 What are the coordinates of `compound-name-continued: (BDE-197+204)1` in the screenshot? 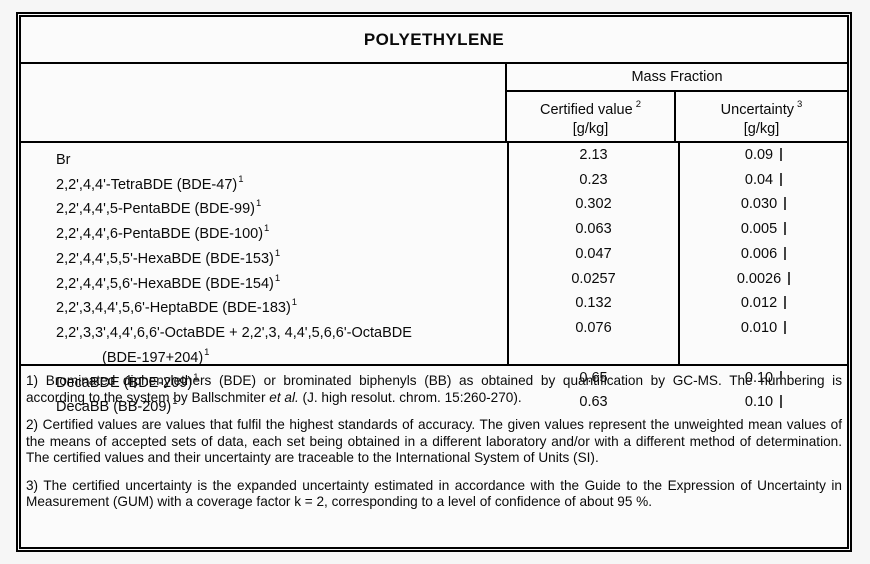 It's located at (156, 356).